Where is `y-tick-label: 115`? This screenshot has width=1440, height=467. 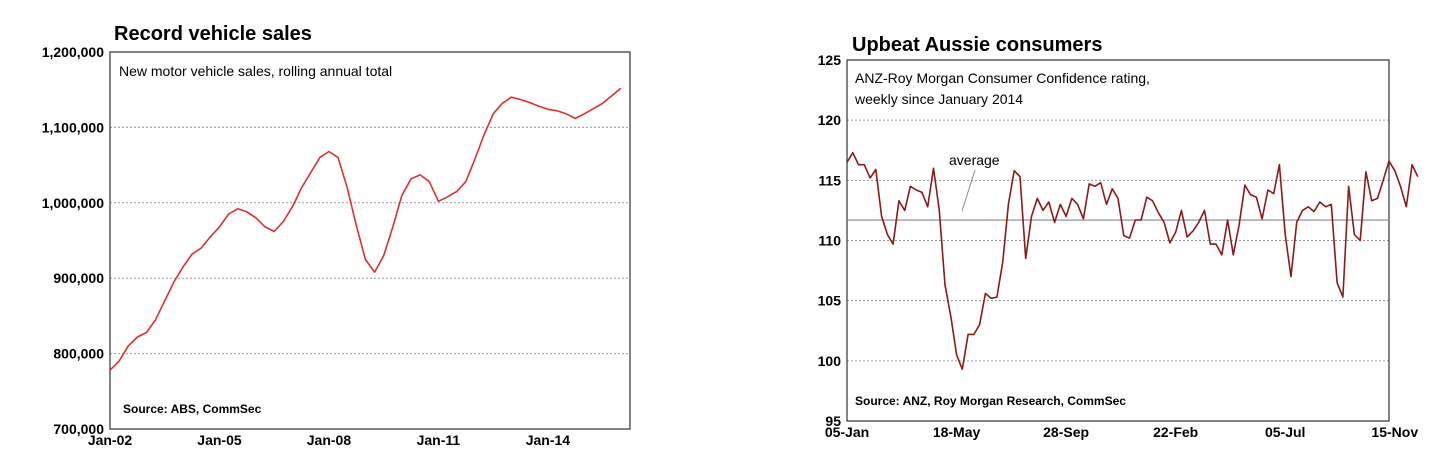
y-tick-label: 115 is located at coordinates (829, 180).